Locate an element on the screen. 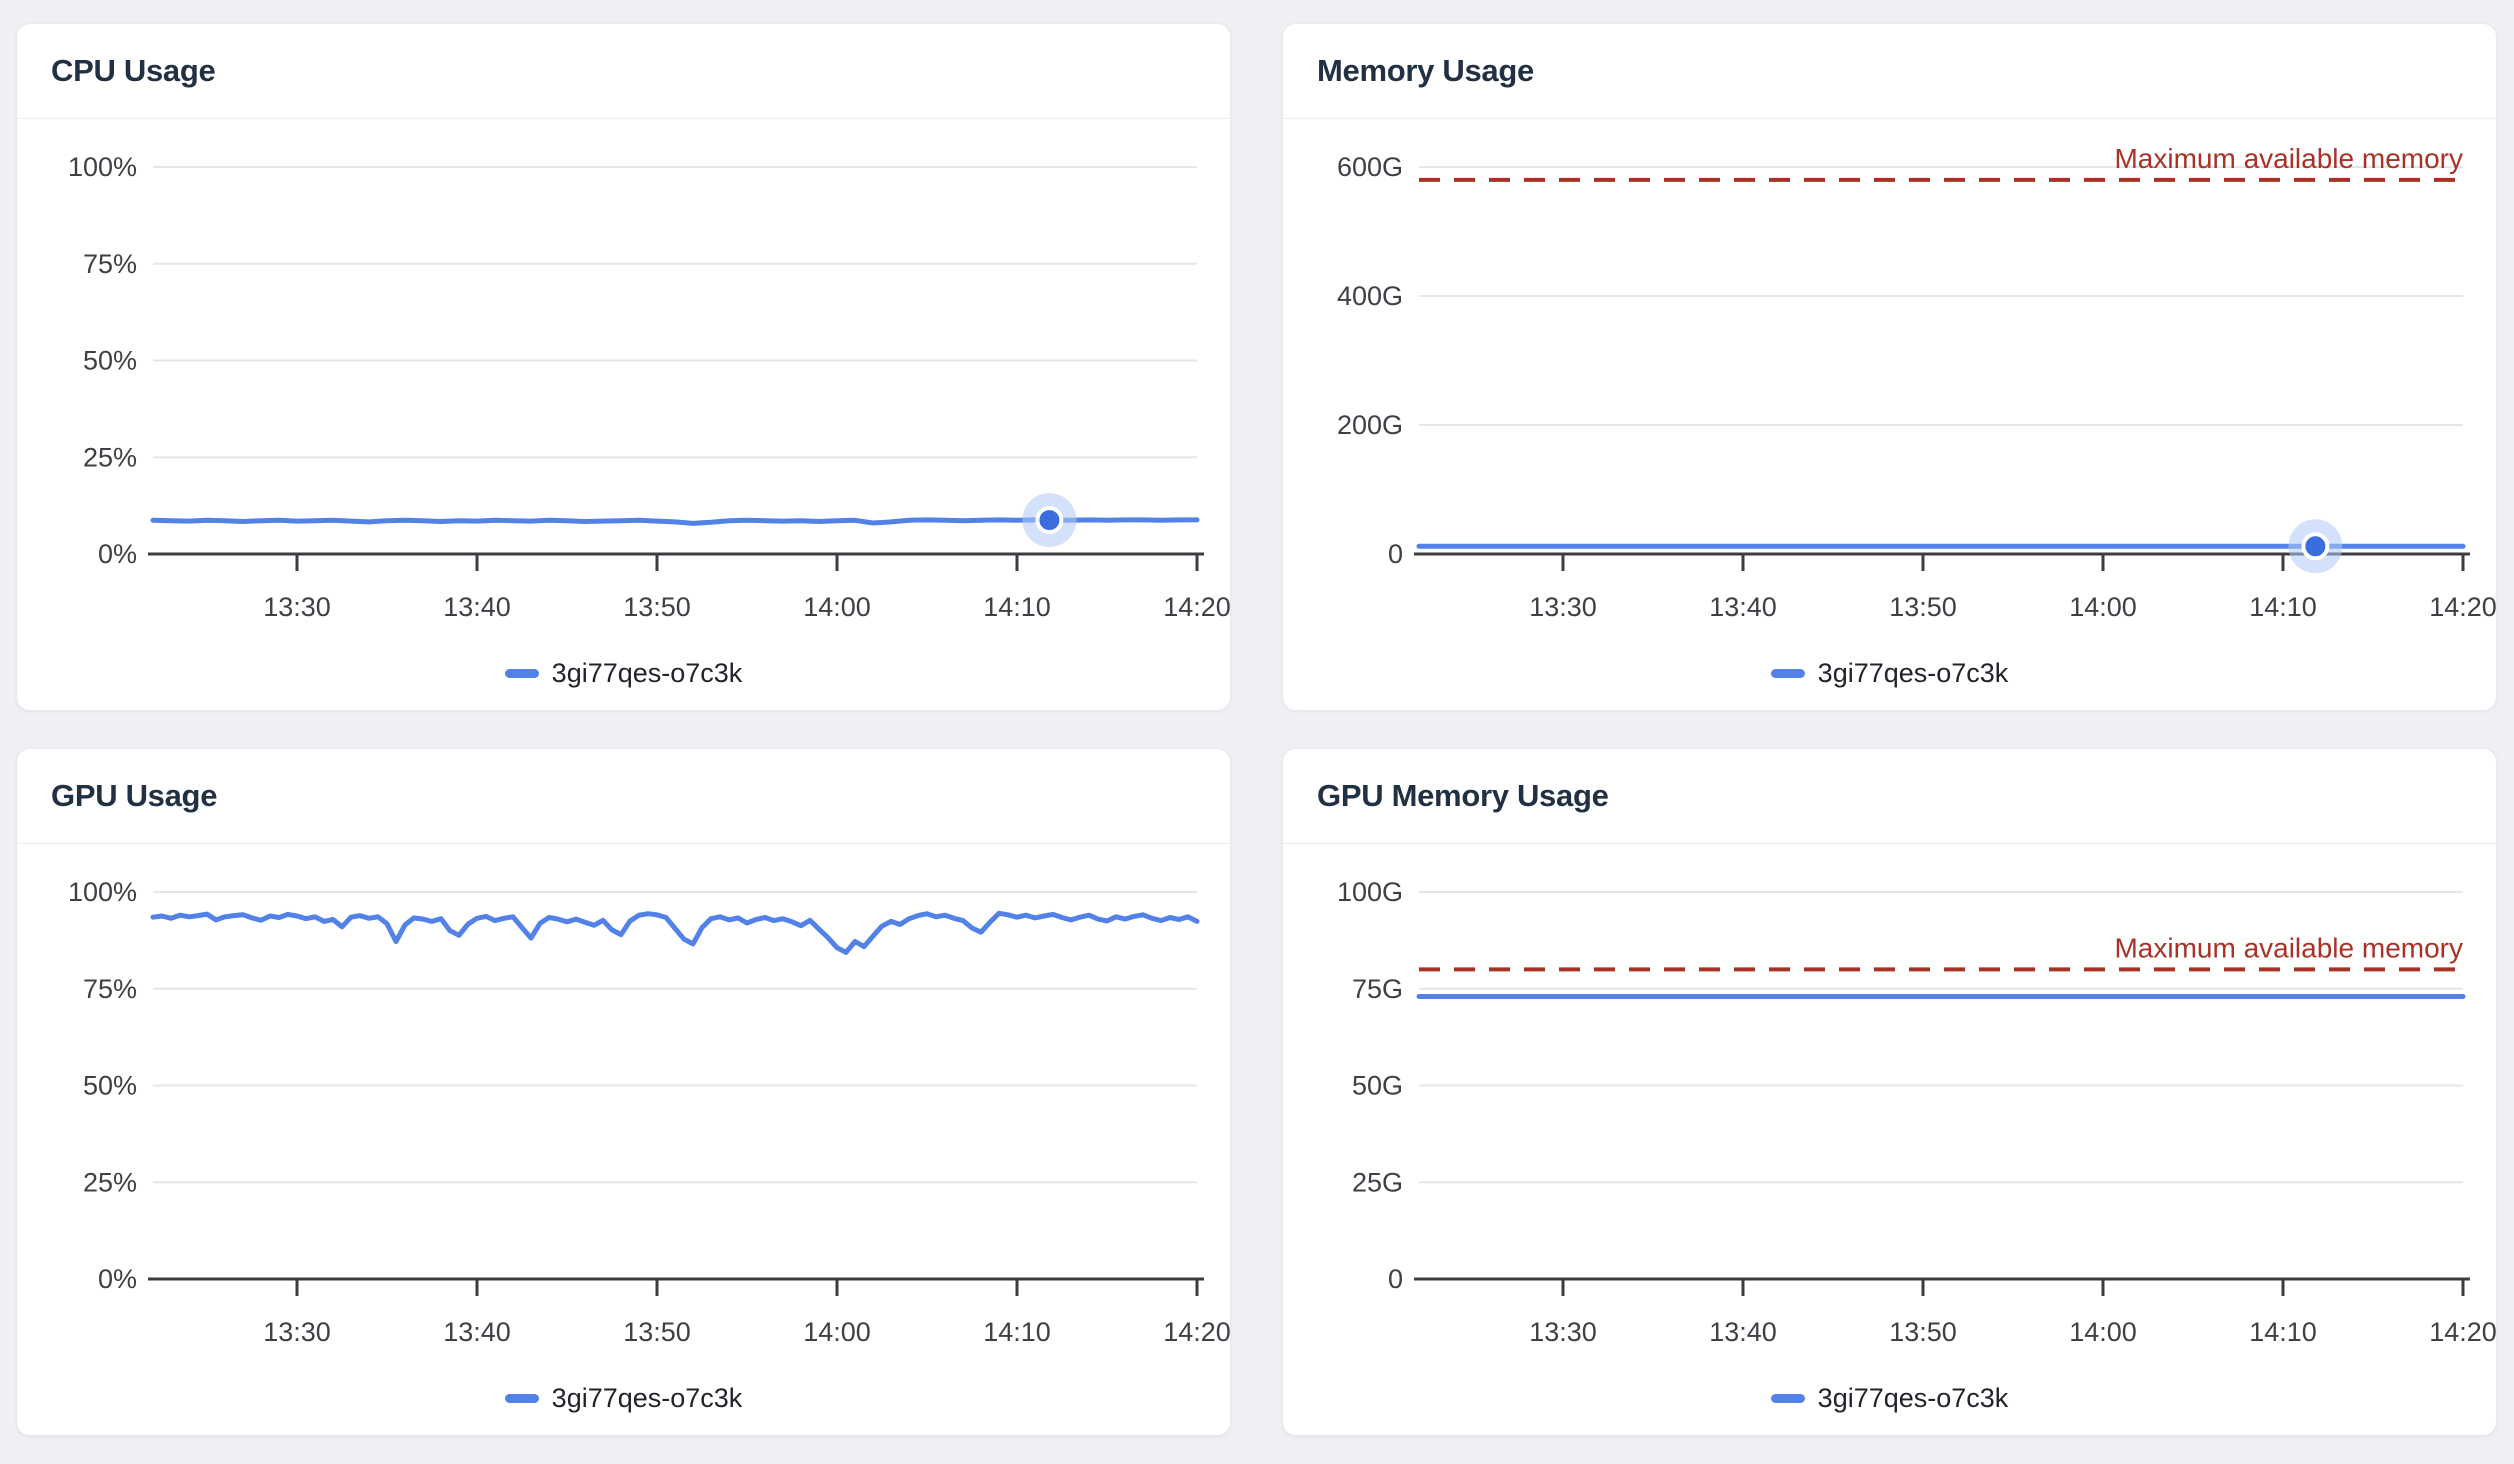 This screenshot has width=2514, height=1464. cpu-usage-title: CPU Usage is located at coordinates (133, 70).